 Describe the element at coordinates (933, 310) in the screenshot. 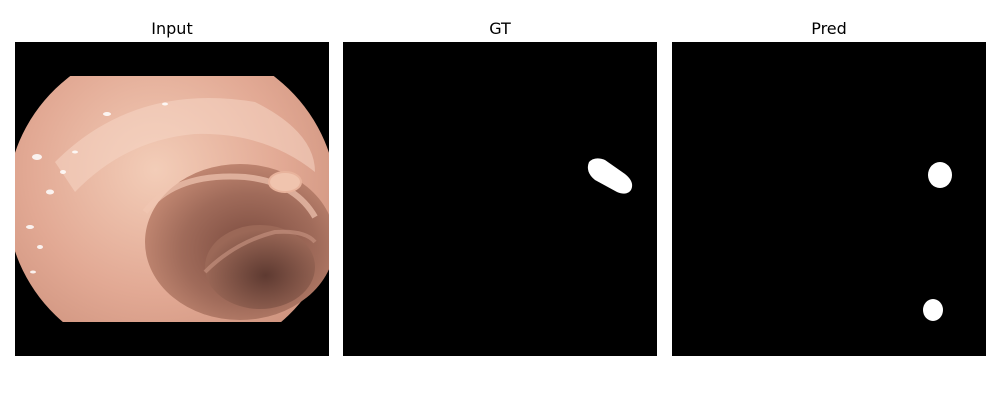

I see `pred-mask-region-lower` at that location.